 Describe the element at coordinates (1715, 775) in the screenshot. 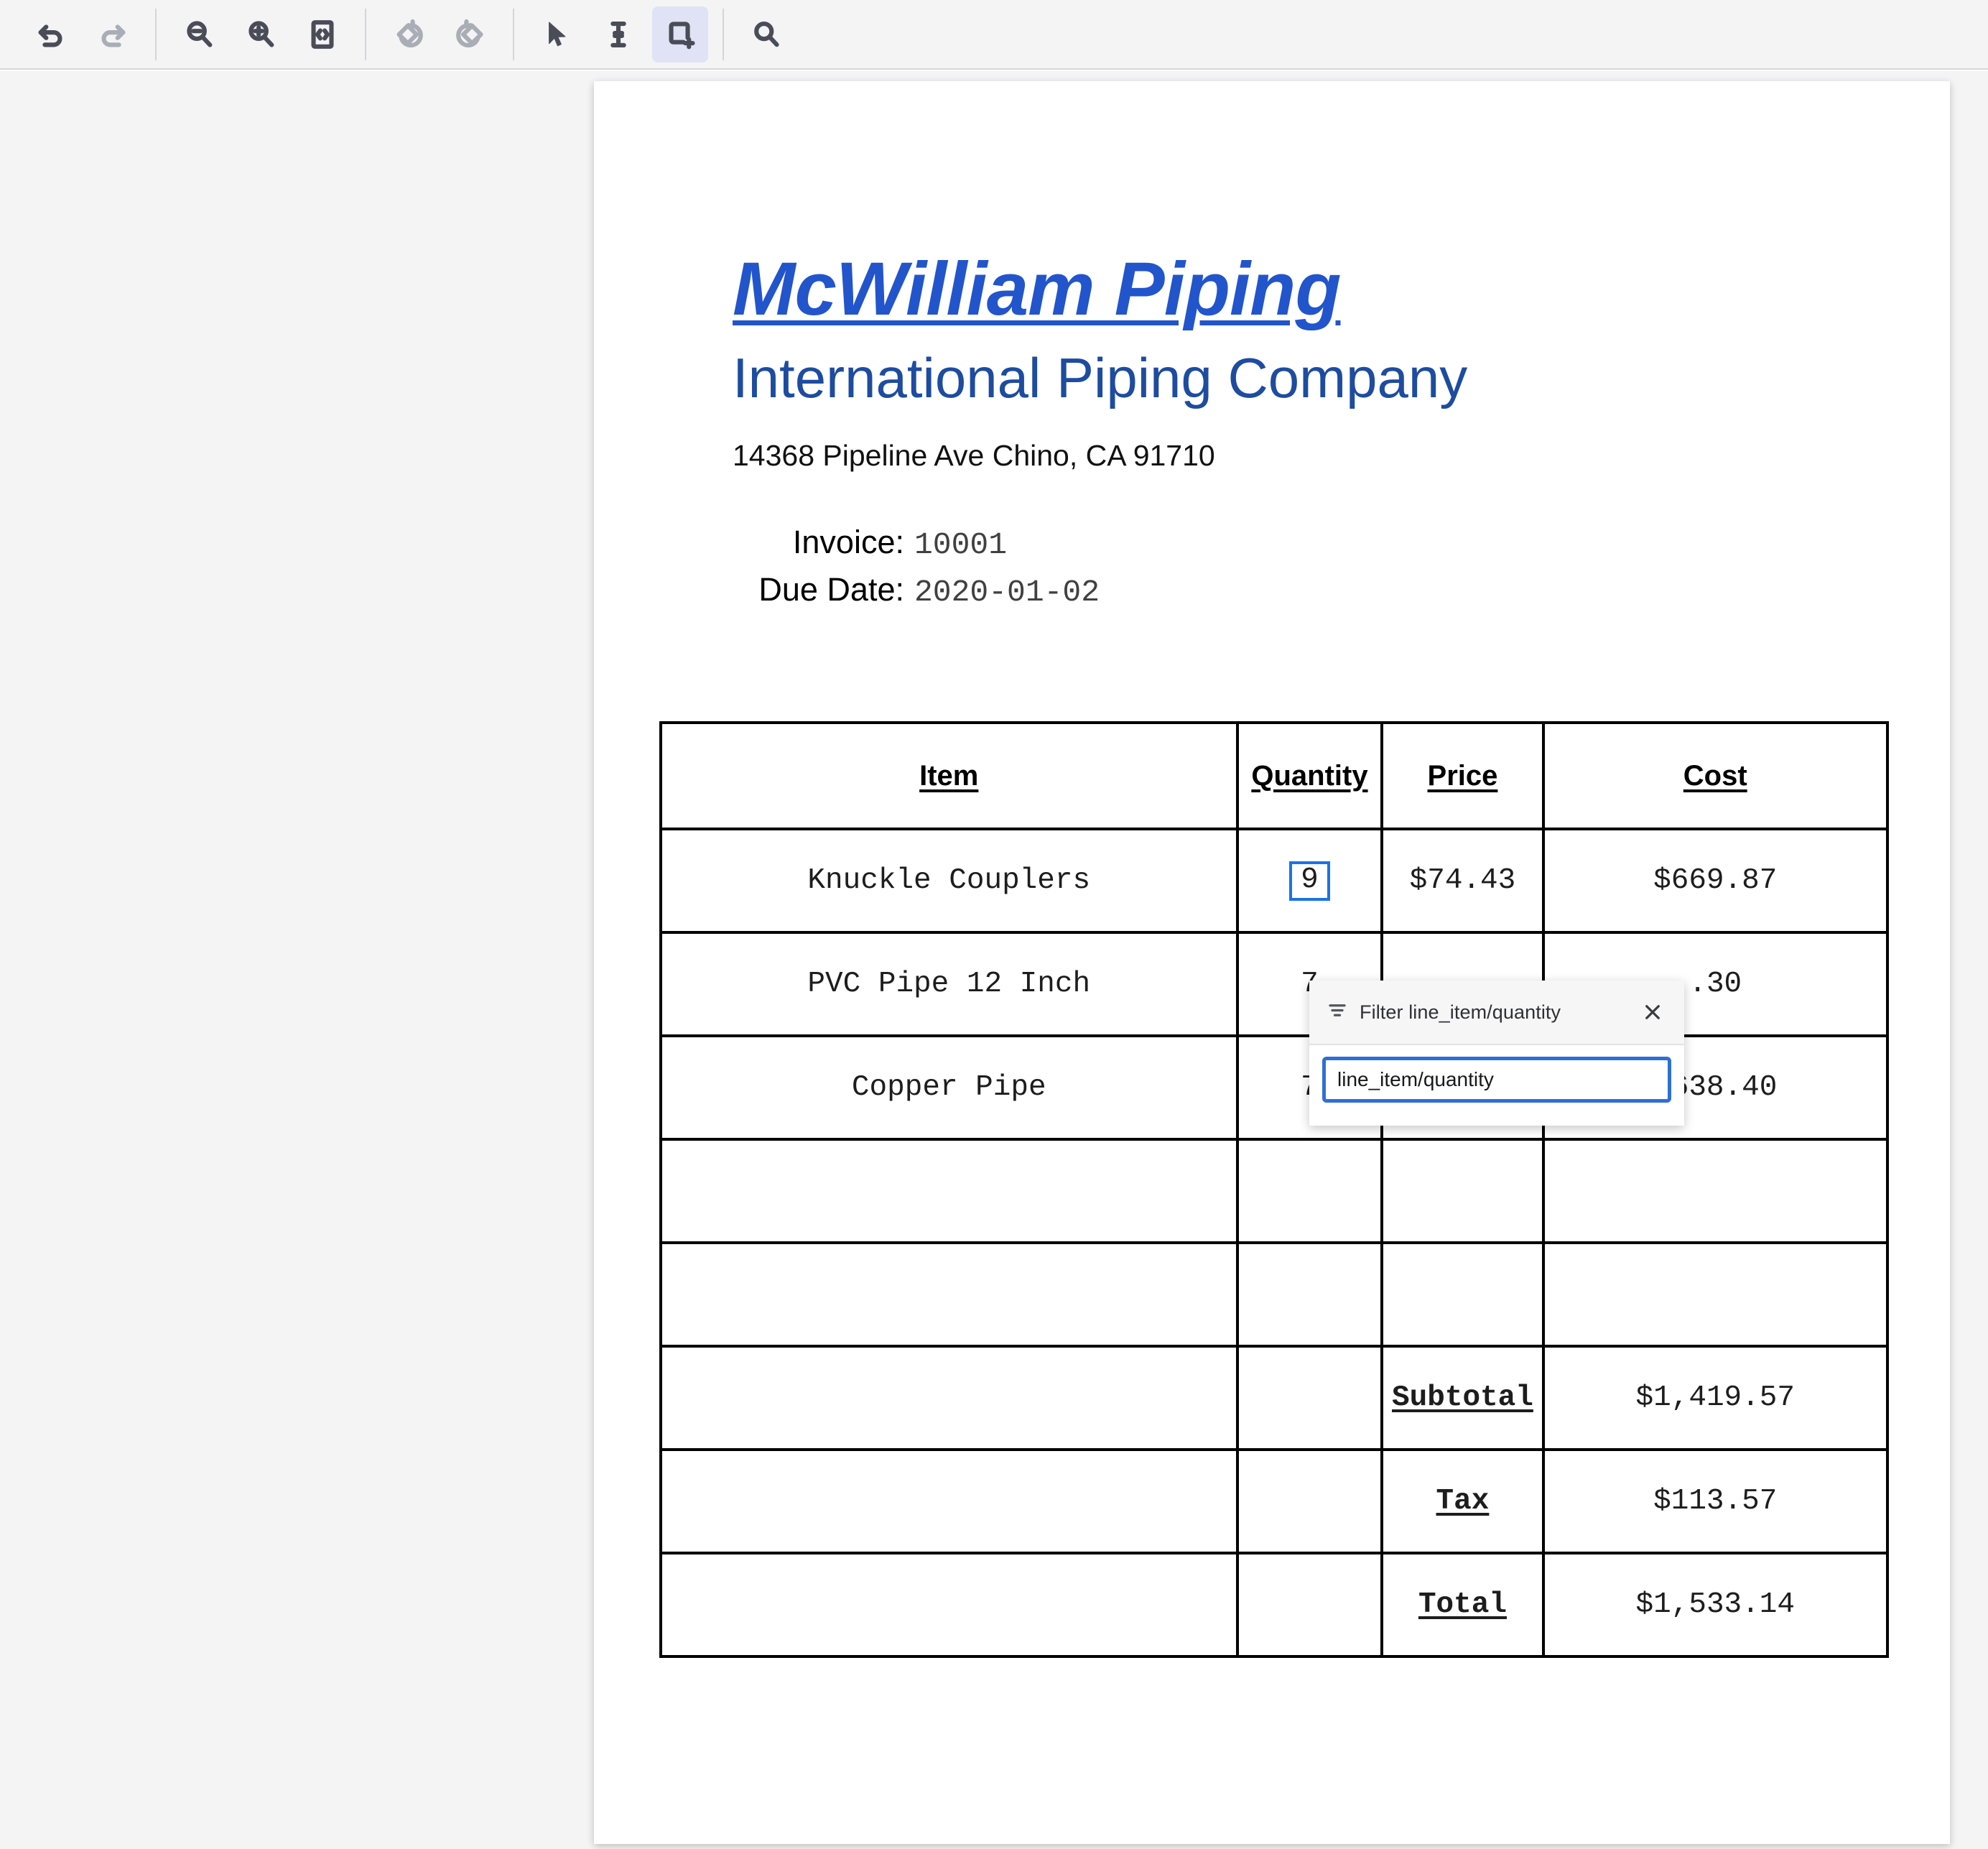

I see `column-header-cost: Cost` at that location.